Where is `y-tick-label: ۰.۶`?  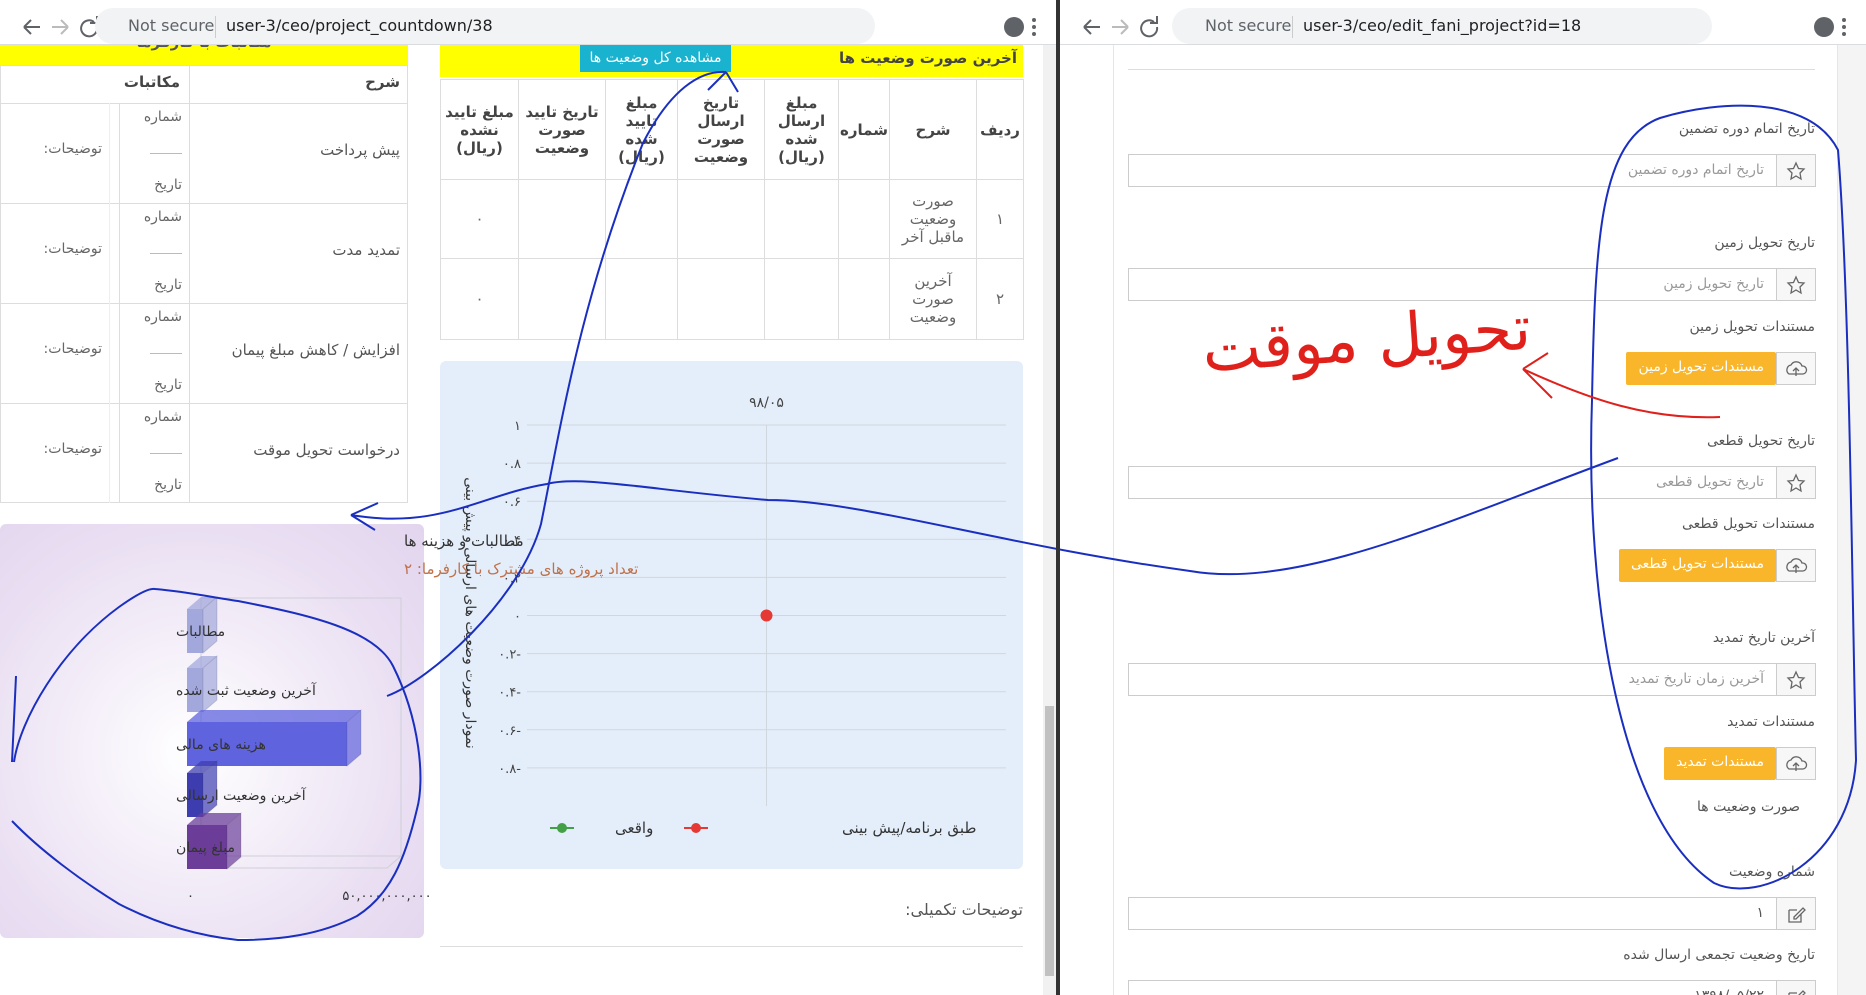
y-tick-label: ۰.۶ is located at coordinates (512, 502).